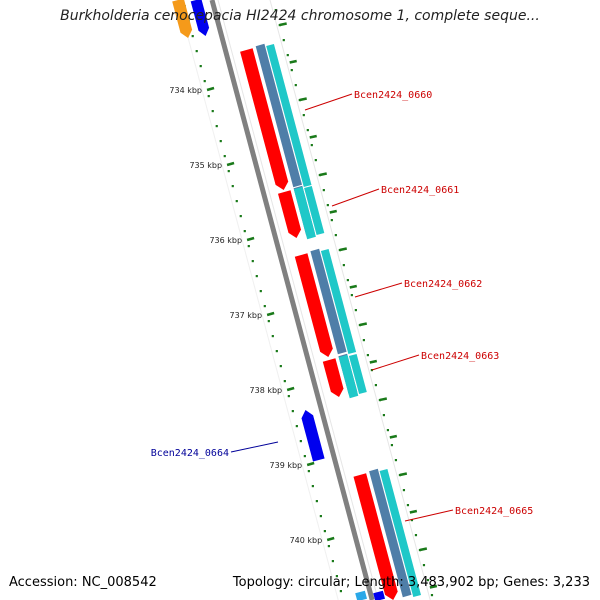 The height and width of the screenshot is (600, 600). Describe the element at coordinates (190, 453) in the screenshot. I see `gene-label: Bcen2424_0664` at that location.